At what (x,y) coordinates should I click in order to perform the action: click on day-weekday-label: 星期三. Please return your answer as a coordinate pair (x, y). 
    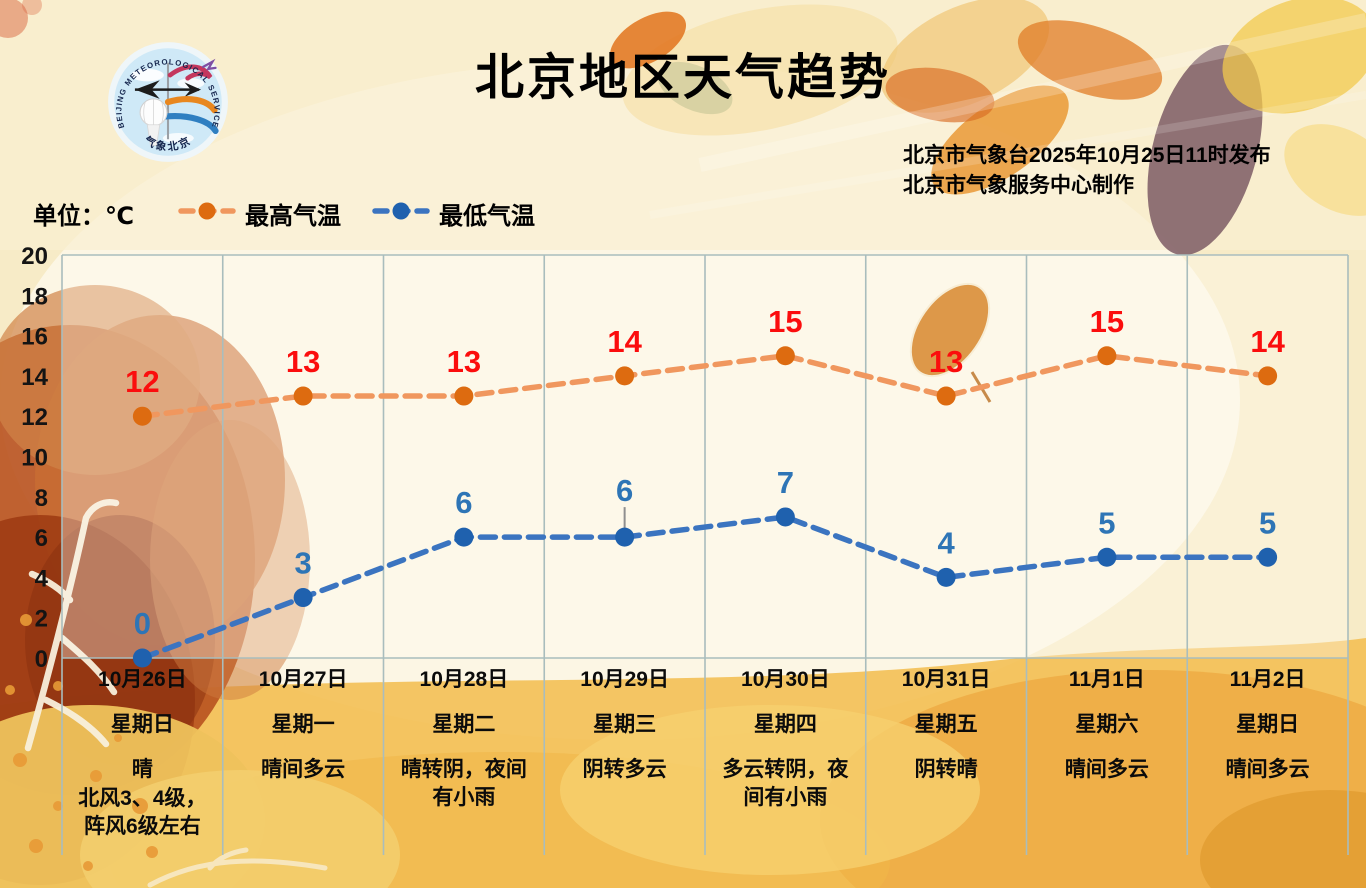
    Looking at the image, I should click on (625, 724).